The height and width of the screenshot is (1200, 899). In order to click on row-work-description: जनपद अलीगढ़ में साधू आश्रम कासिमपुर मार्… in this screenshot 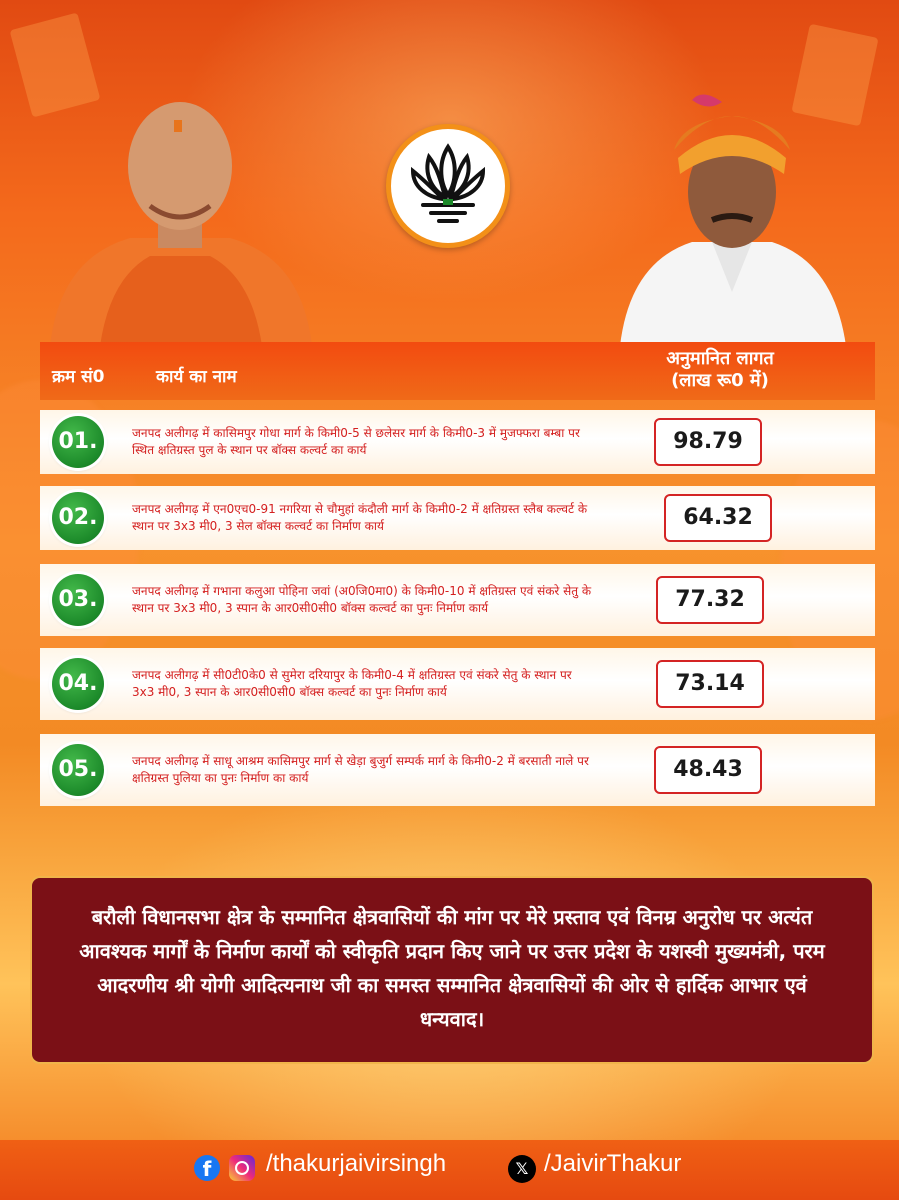, I will do `click(360, 769)`.